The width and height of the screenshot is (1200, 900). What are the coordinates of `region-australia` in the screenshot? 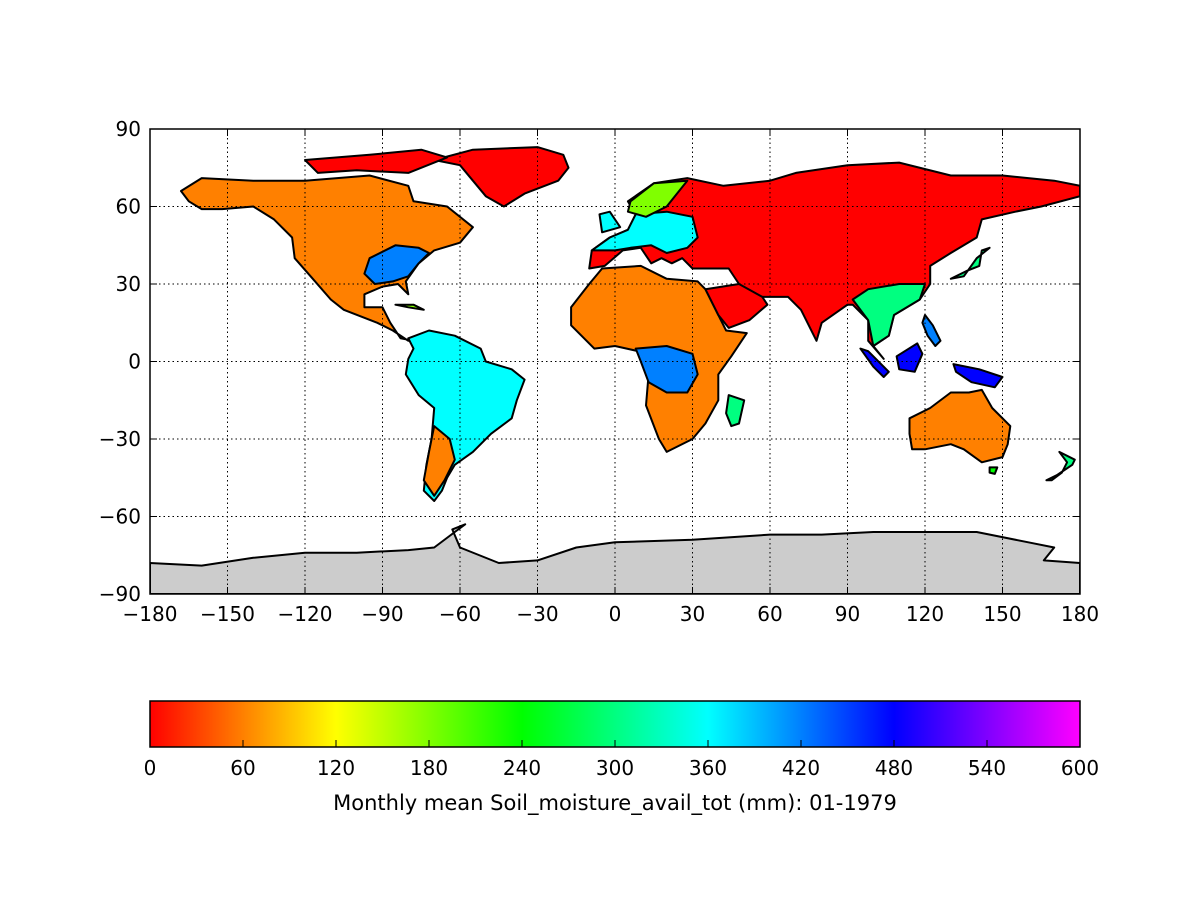 It's located at (960, 426).